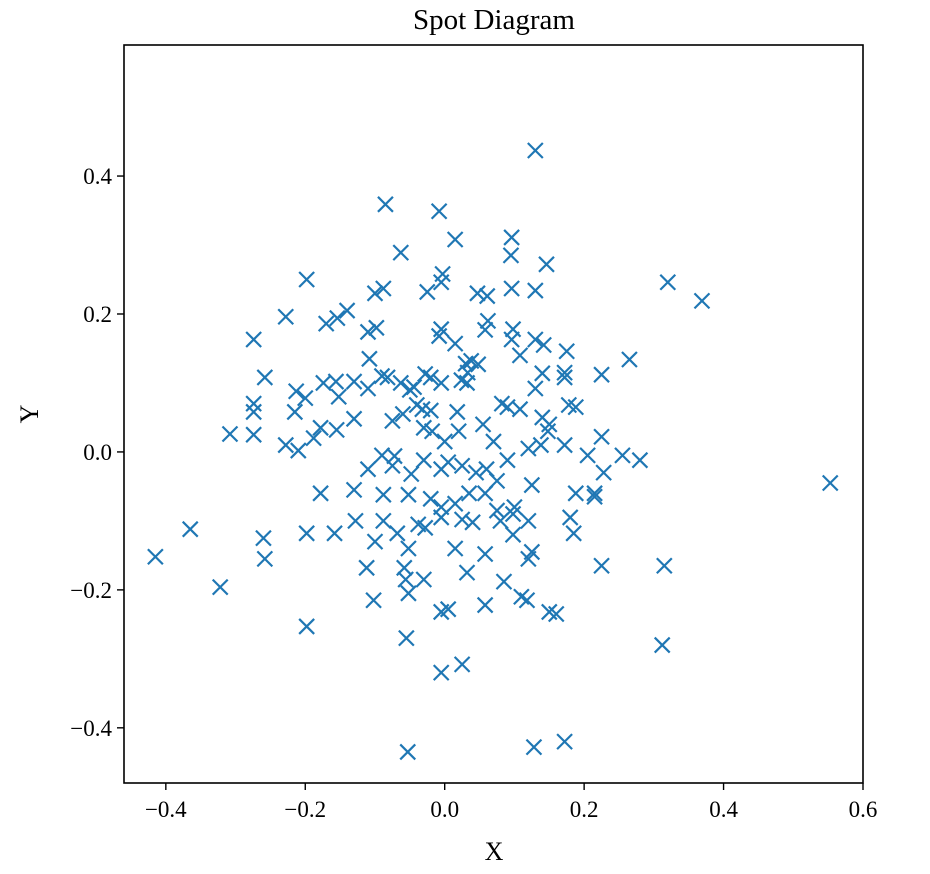  I want to click on x-axis-ticks: −0.4 −0.2 0.0 0.2 0.4 0.6, so click(511, 802).